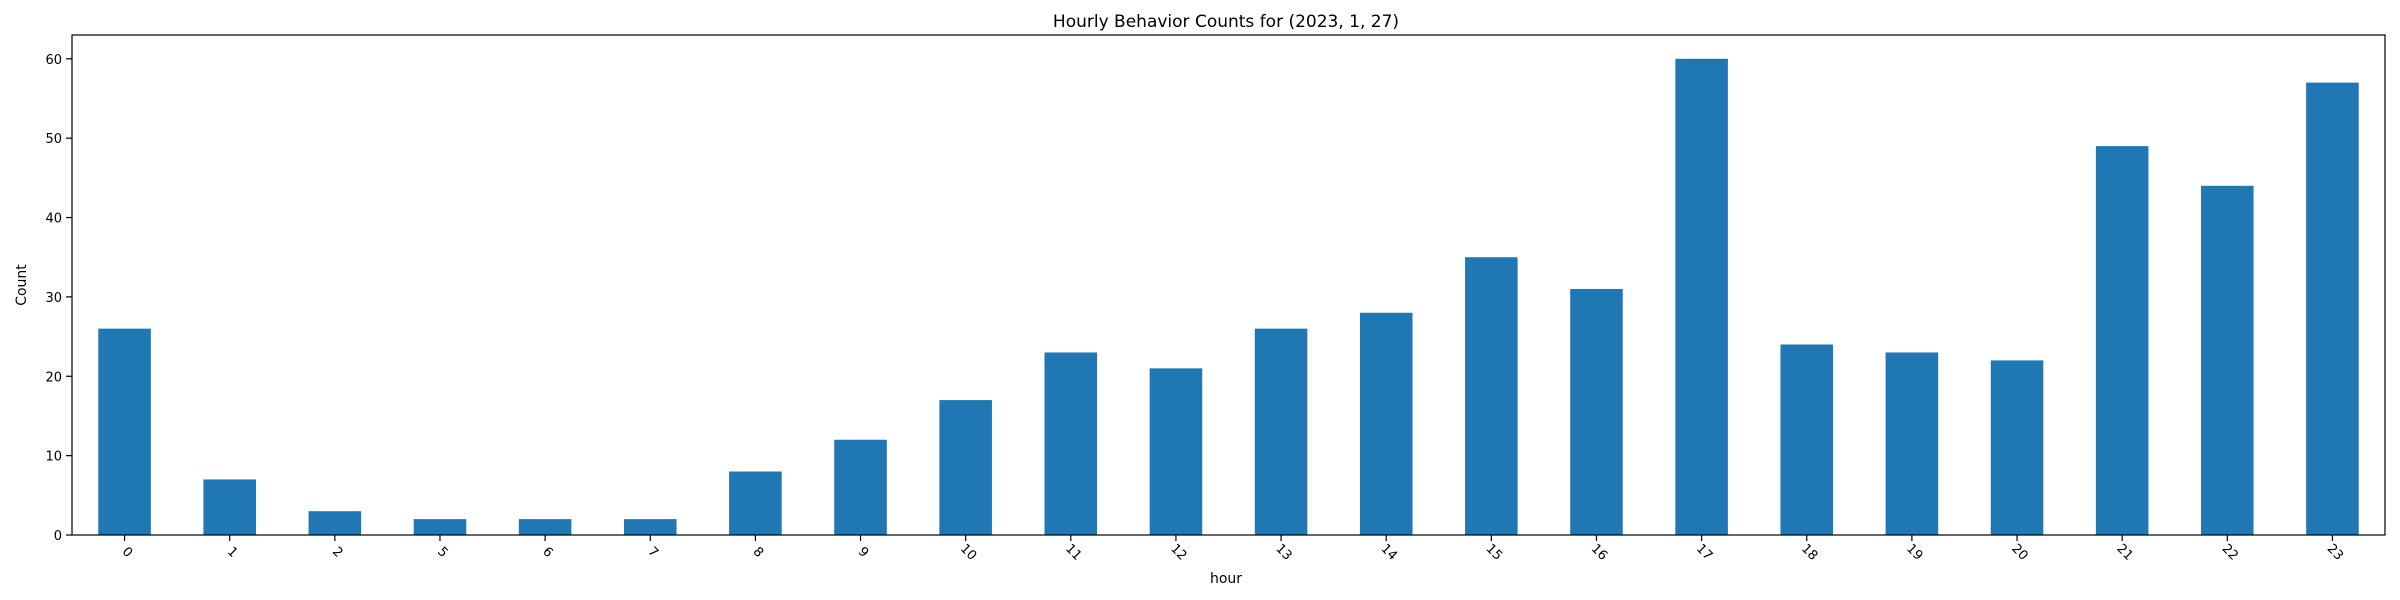  I want to click on x-tick-label: 22, so click(2230, 552).